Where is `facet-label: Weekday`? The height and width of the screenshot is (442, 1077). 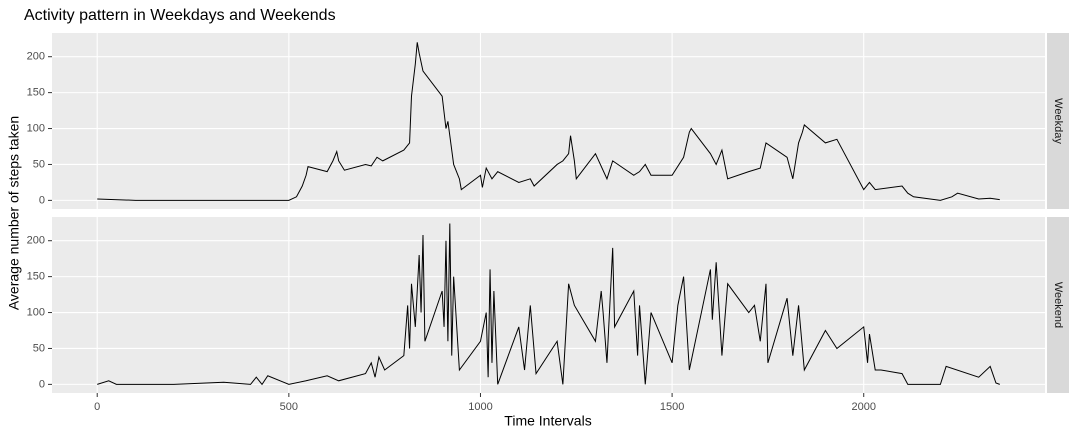
facet-label: Weekday is located at coordinates (1058, 121).